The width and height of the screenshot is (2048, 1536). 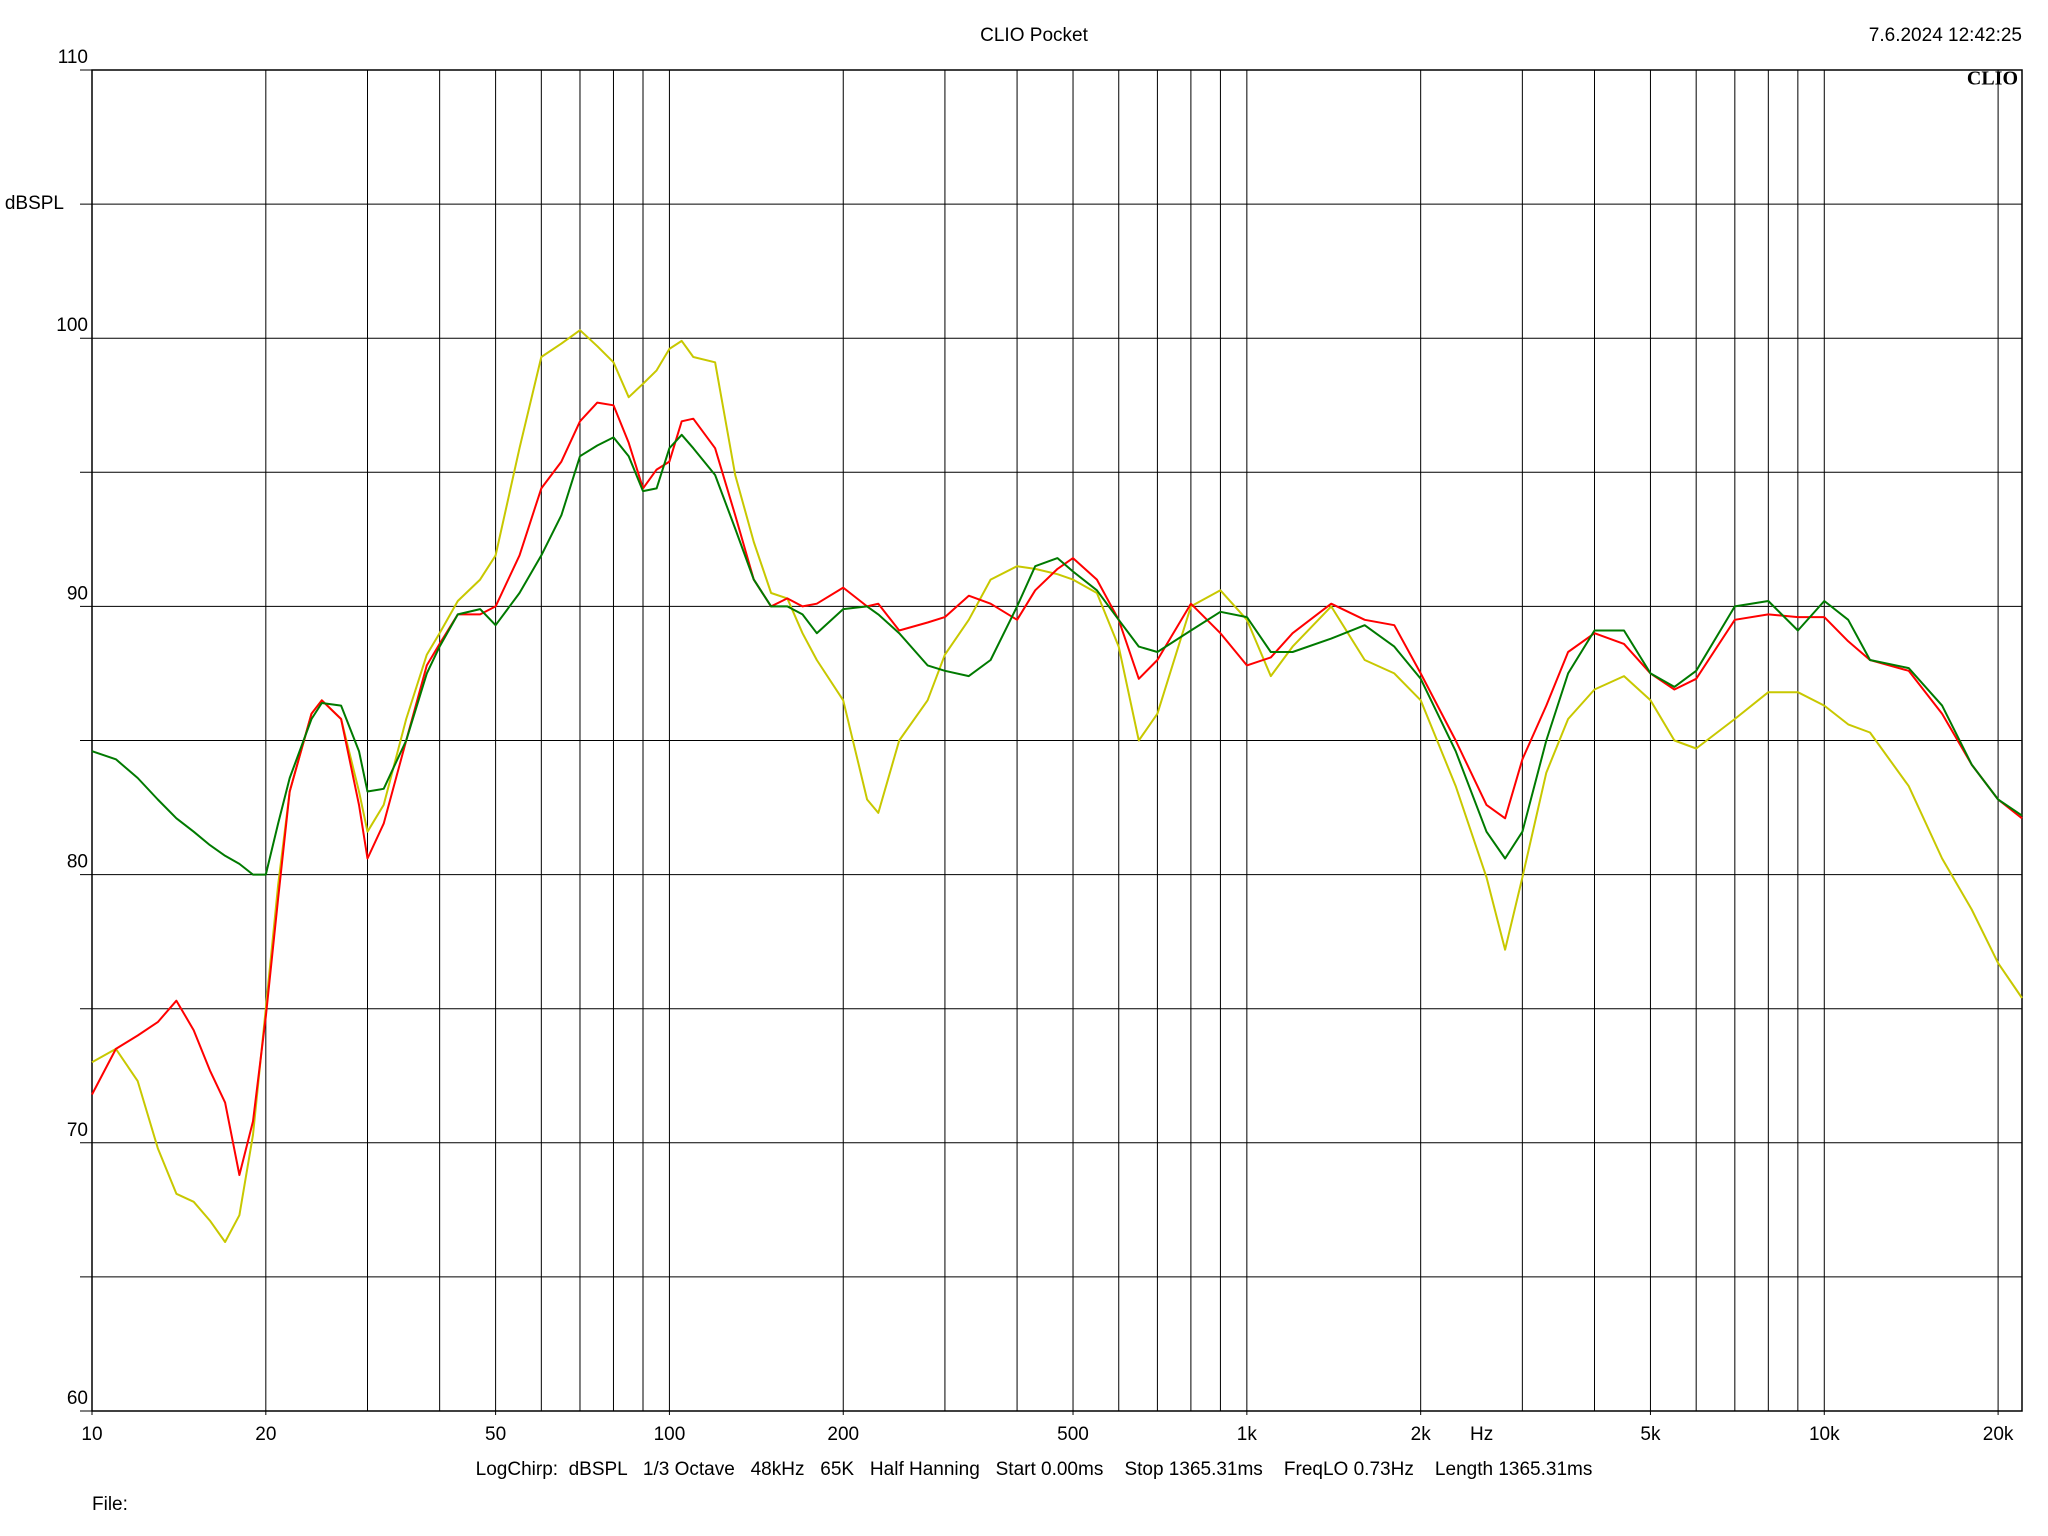 I want to click on logo: CLIO, so click(x=1992, y=79).